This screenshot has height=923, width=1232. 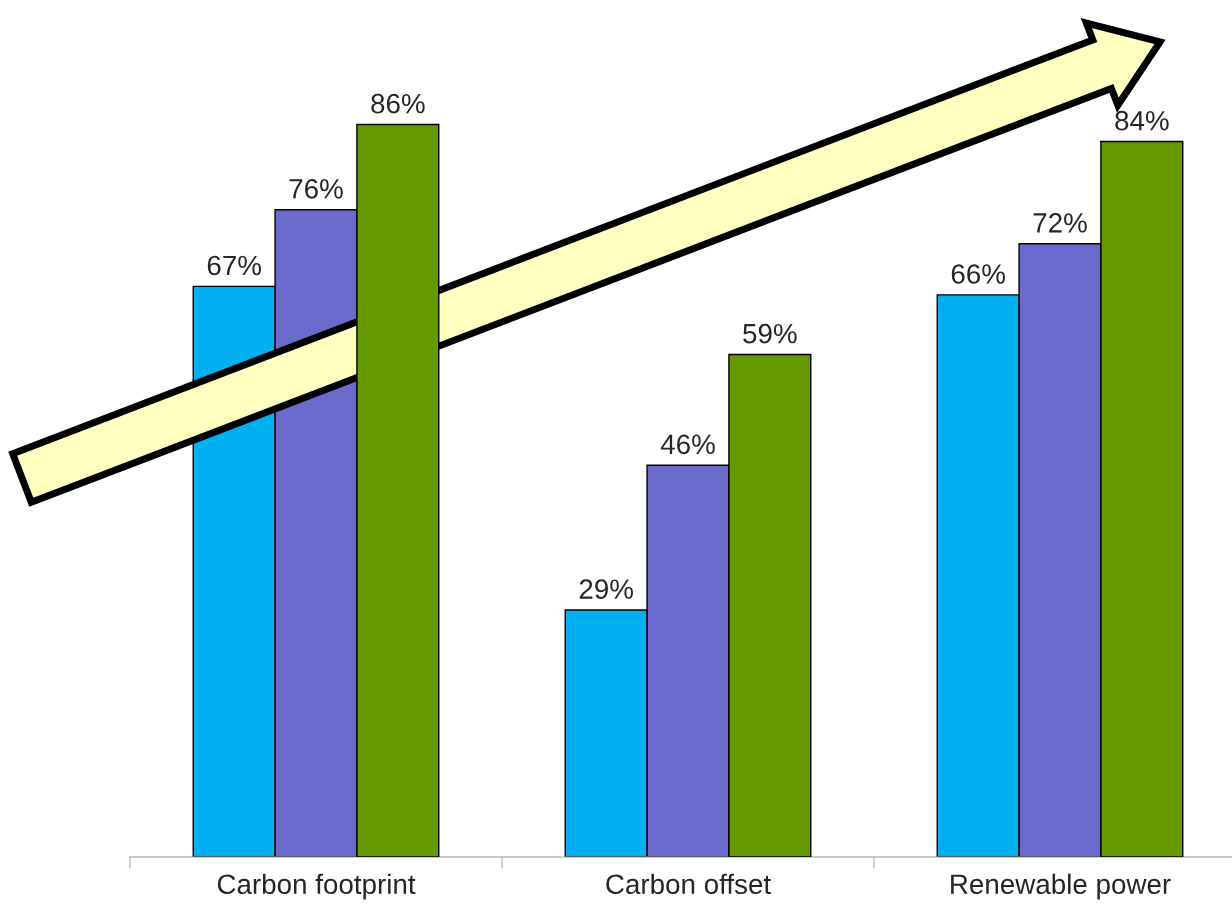 What do you see at coordinates (606, 589) in the screenshot?
I see `data-label: 29%` at bounding box center [606, 589].